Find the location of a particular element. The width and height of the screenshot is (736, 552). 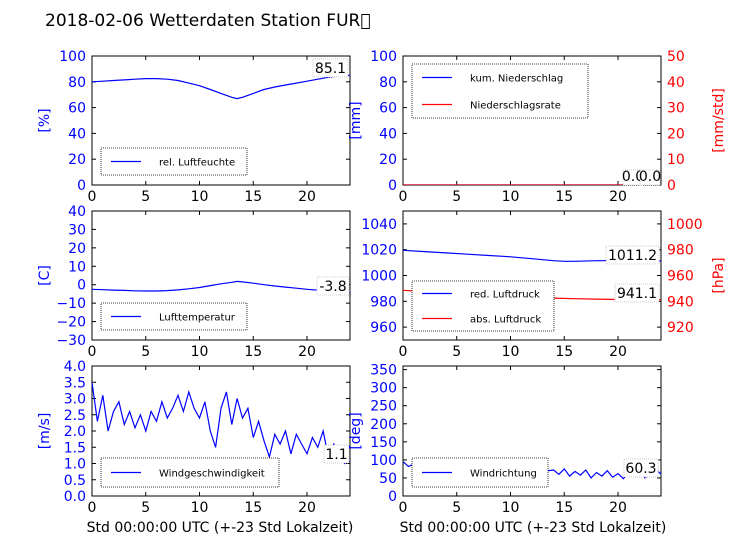

legend-label: Windgeschwindigkeit is located at coordinates (212, 474).